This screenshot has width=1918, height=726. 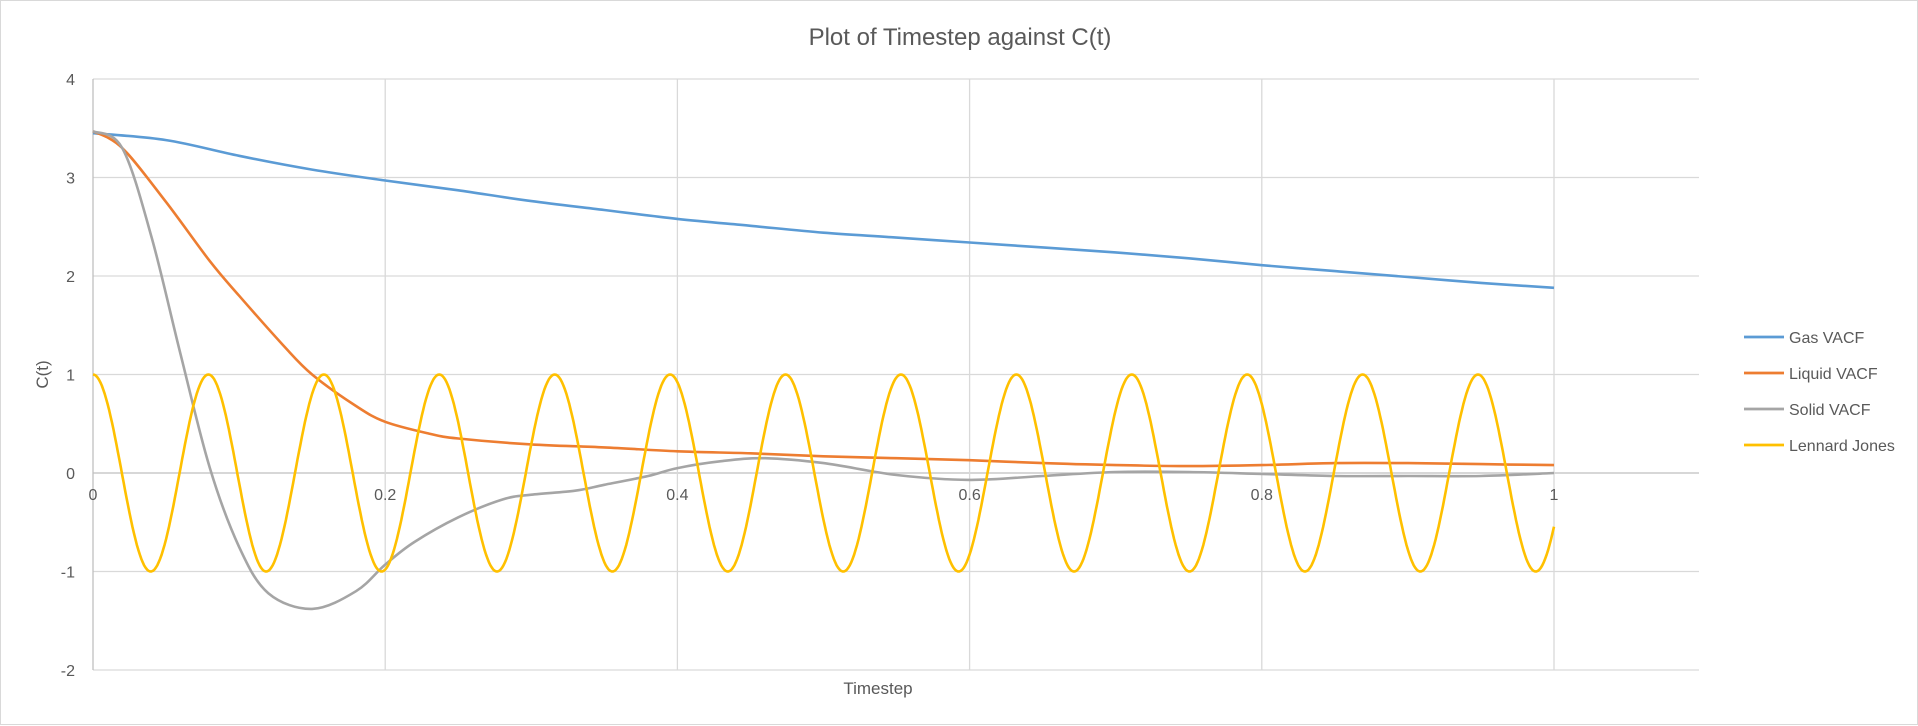 I want to click on x-tick-label: 0.6, so click(x=969, y=495).